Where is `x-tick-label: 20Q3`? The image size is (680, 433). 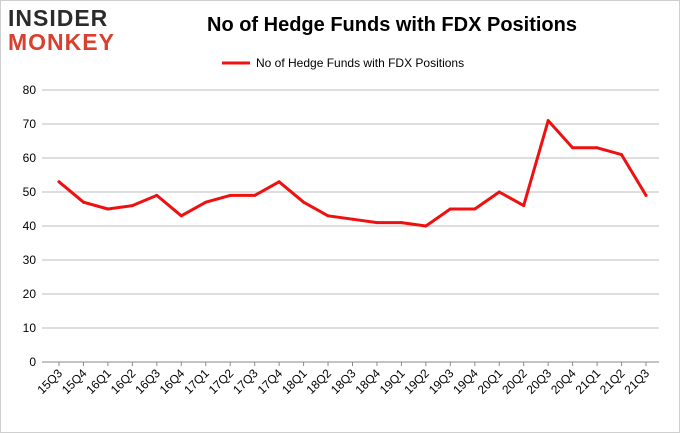
x-tick-label: 20Q3 is located at coordinates (539, 381).